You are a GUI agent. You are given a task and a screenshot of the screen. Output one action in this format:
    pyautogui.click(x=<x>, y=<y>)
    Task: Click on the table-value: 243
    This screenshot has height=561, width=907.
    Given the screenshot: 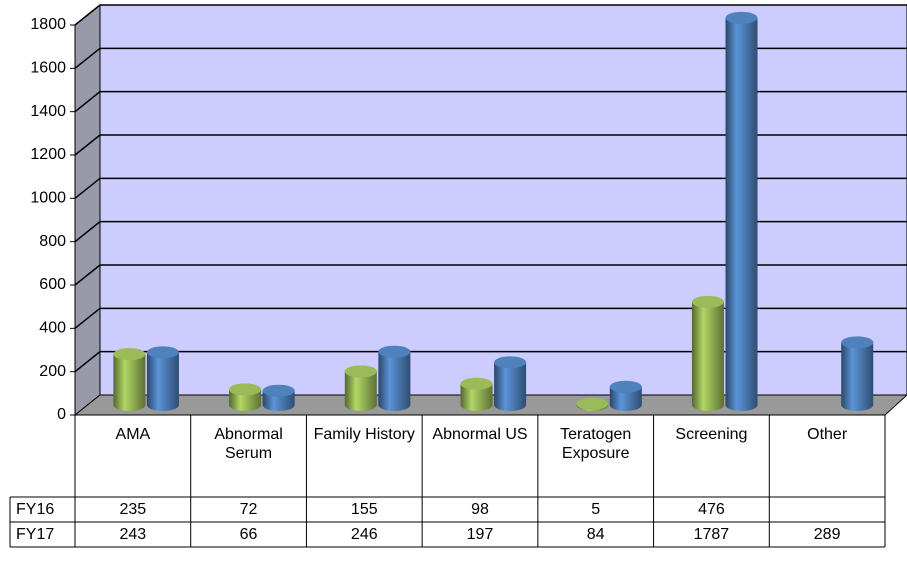 What is the action you would take?
    pyautogui.click(x=133, y=534)
    